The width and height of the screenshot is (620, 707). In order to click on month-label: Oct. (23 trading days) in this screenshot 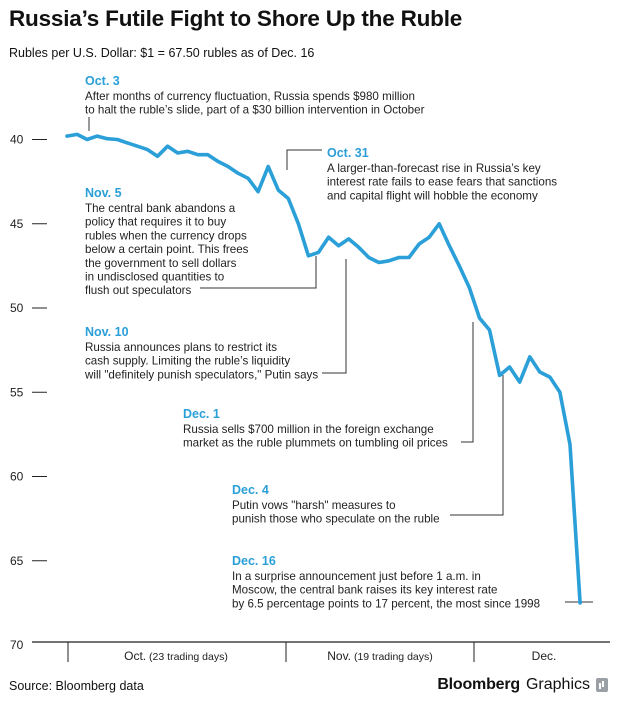, I will do `click(176, 656)`.